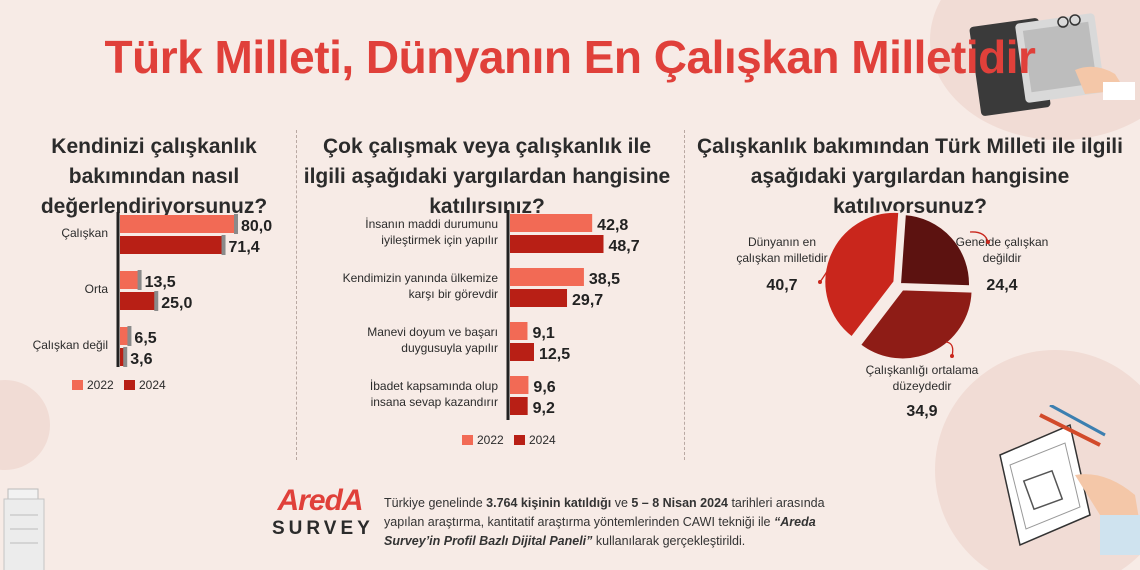 The image size is (1140, 570). Describe the element at coordinates (421, 278) in the screenshot. I see `category-label: Kendimizin yanında ülkemize` at that location.